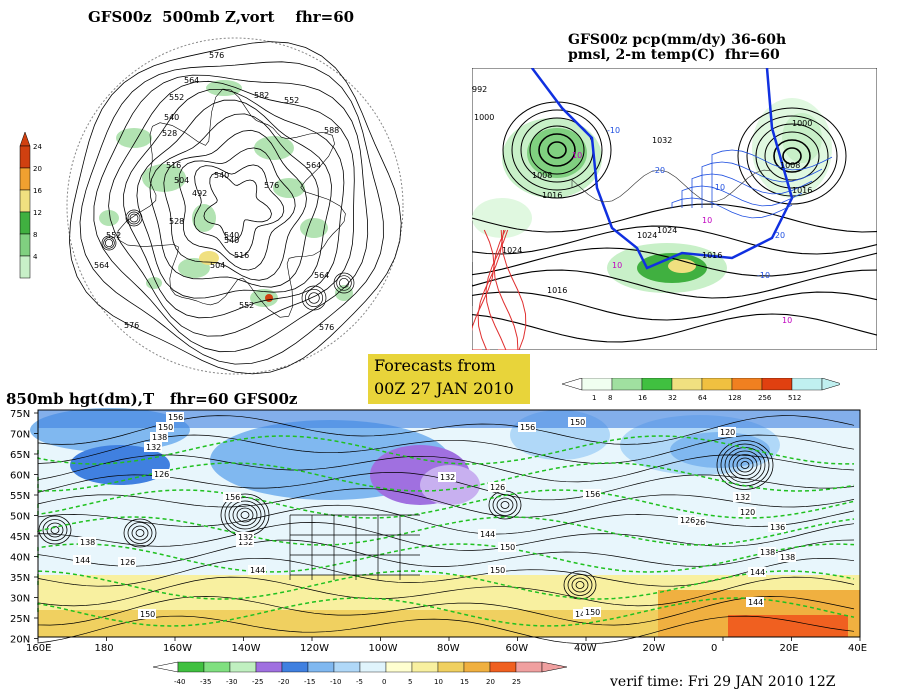 Image resolution: width=900 pixels, height=700 pixels. Describe the element at coordinates (802, 123) in the screenshot. I see `panel2-label: 1000` at that location.